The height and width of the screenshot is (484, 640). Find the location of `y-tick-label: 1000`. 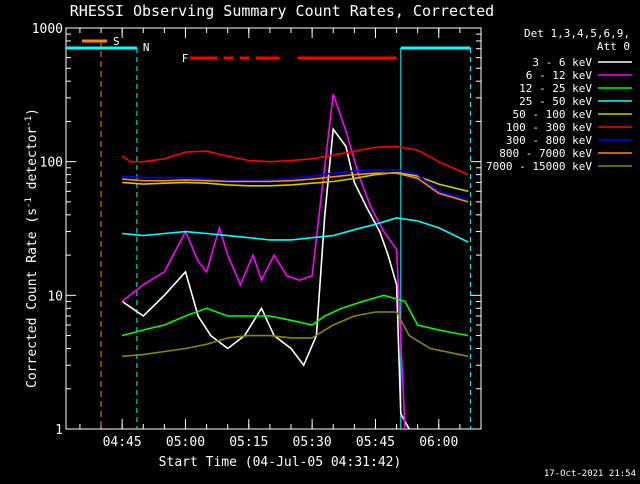

y-tick-label: 1000 is located at coordinates (47, 29).